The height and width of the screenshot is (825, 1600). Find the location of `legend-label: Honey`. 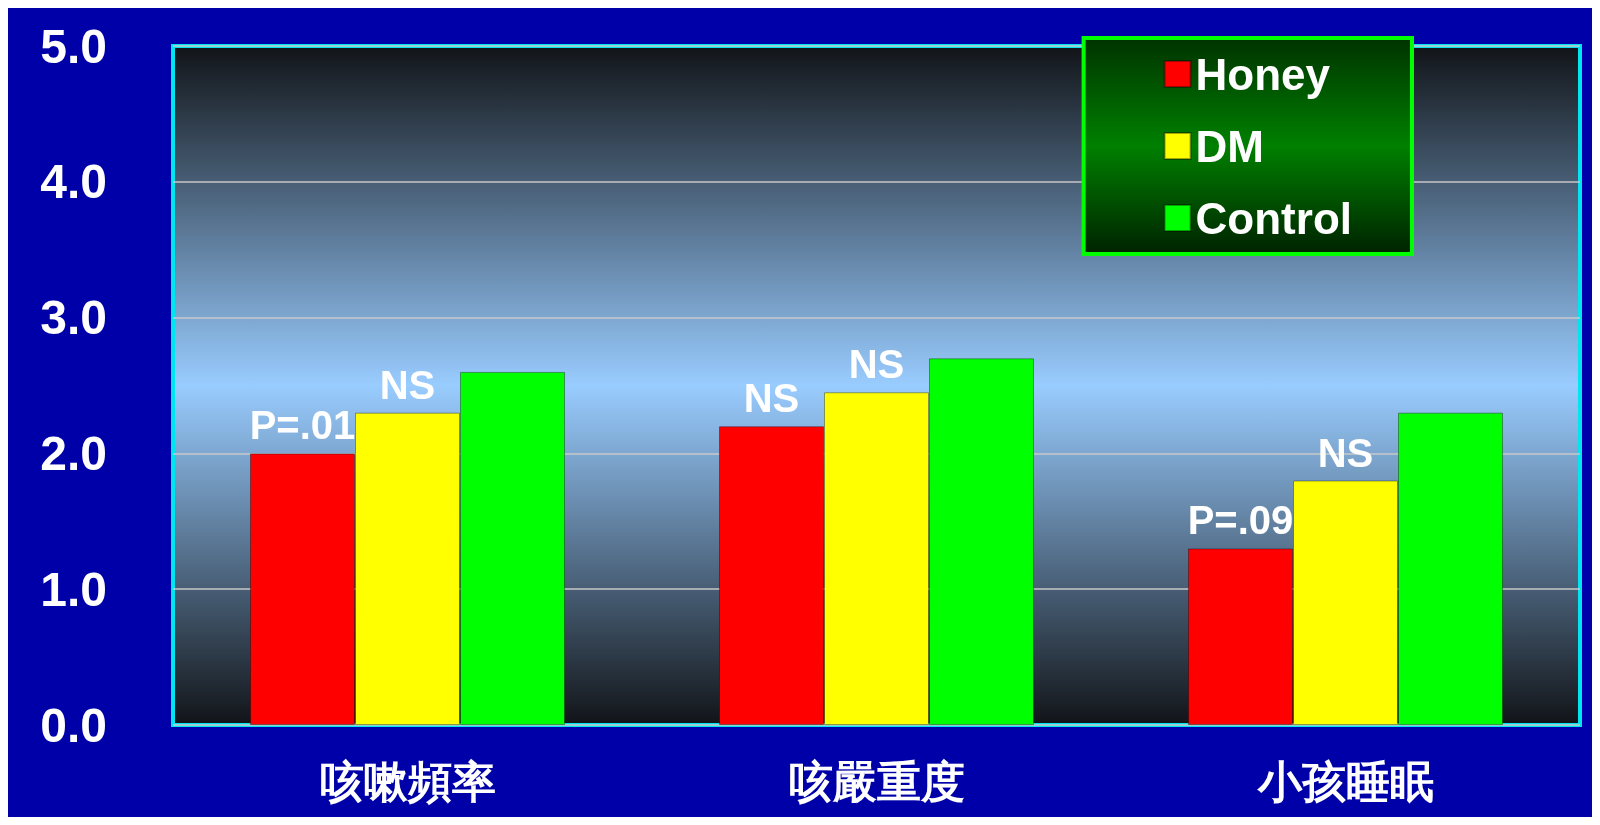

legend-label: Honey is located at coordinates (1263, 74).